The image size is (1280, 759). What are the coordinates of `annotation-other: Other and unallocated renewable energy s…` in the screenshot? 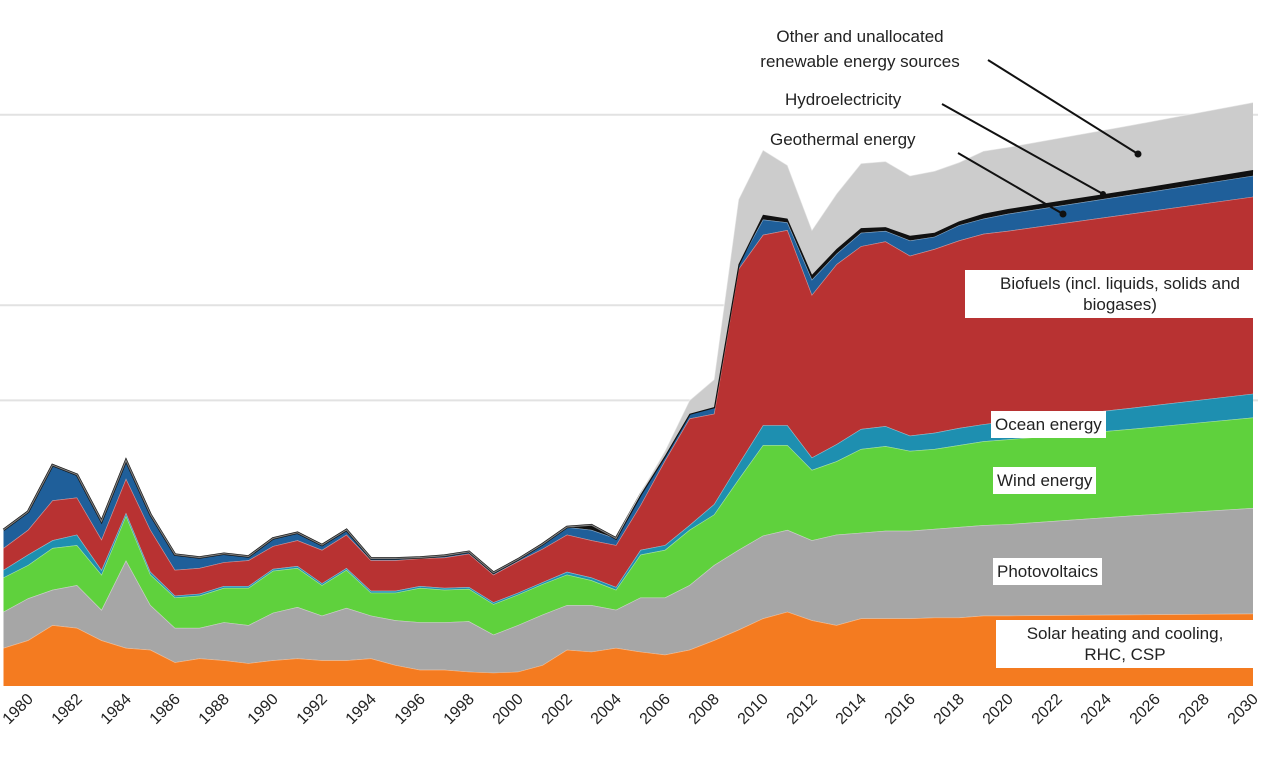 It's located at (860, 49).